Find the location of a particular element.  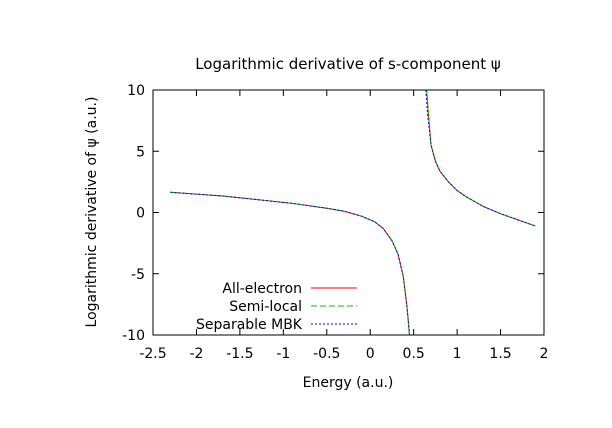

legend-label: Separable MBK is located at coordinates (249, 325).